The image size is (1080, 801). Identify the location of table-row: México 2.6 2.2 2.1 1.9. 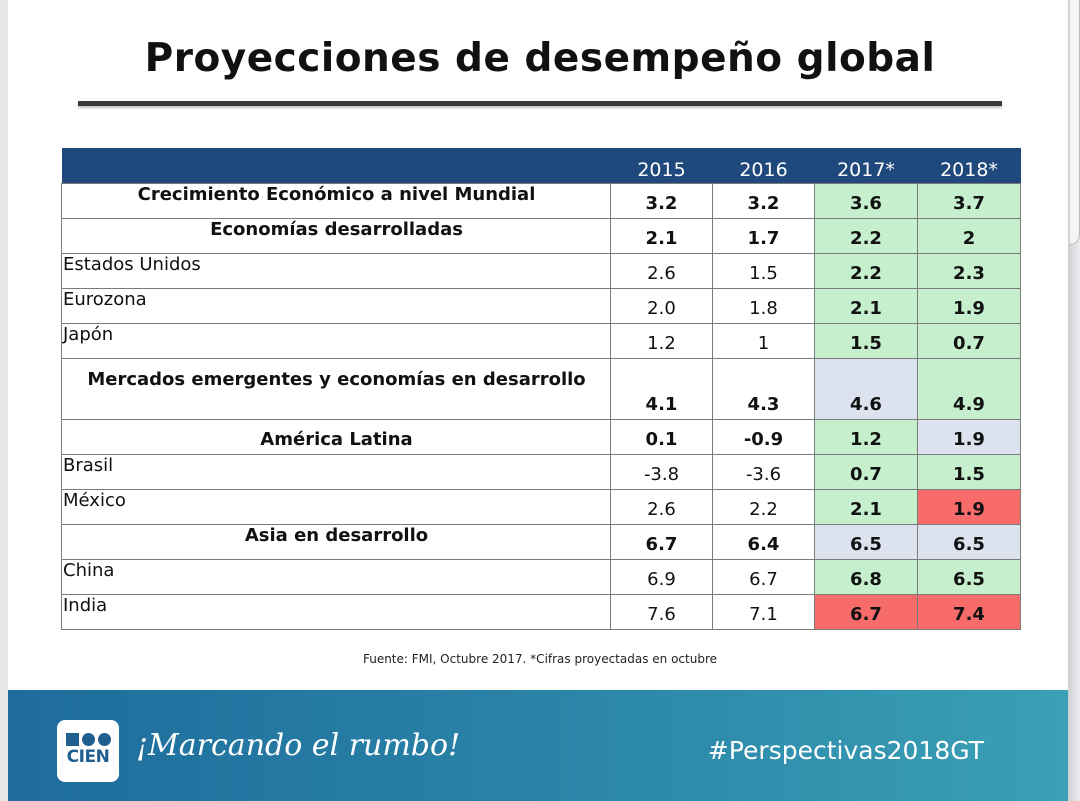
(541, 506).